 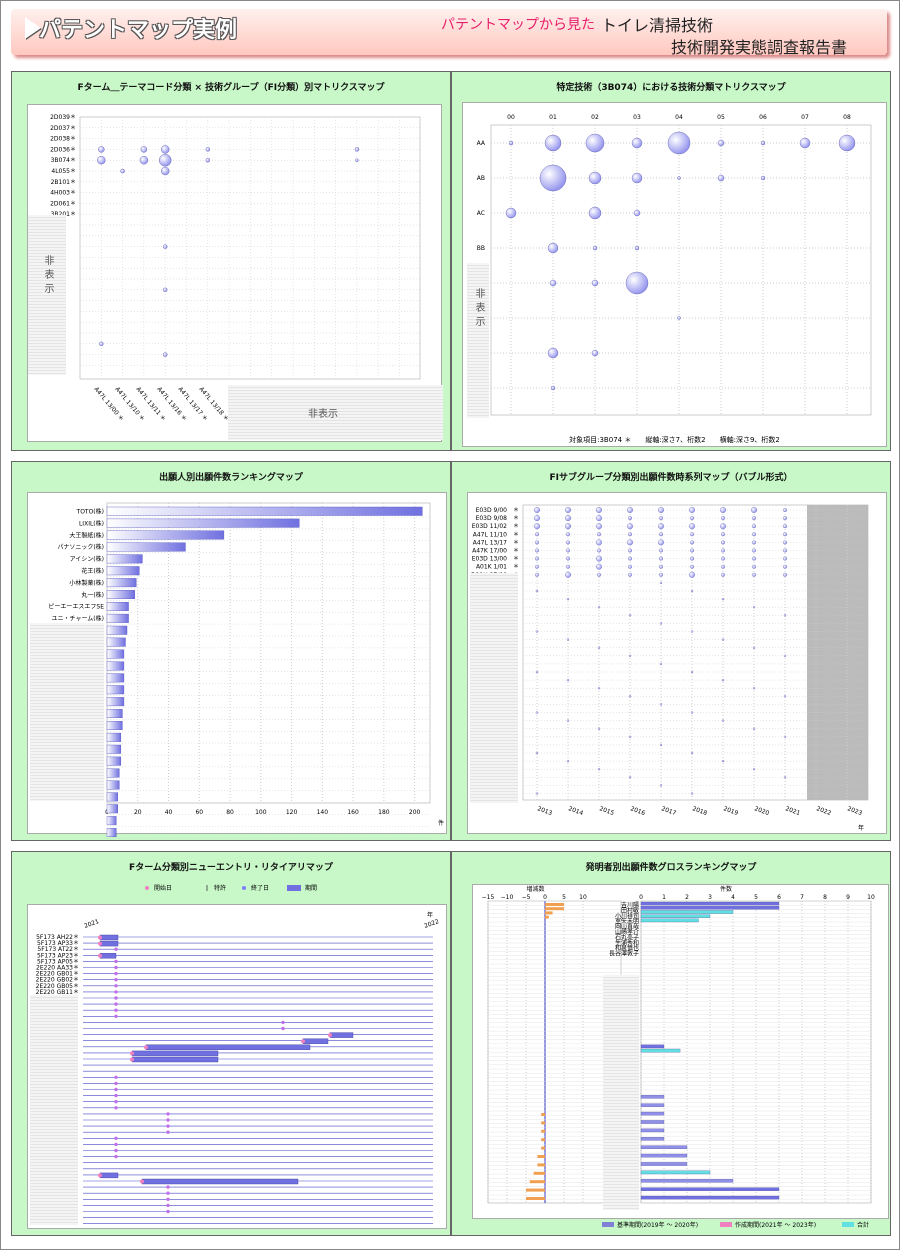 I want to click on row-label: 2E220 GB05＊, so click(x=57, y=986).